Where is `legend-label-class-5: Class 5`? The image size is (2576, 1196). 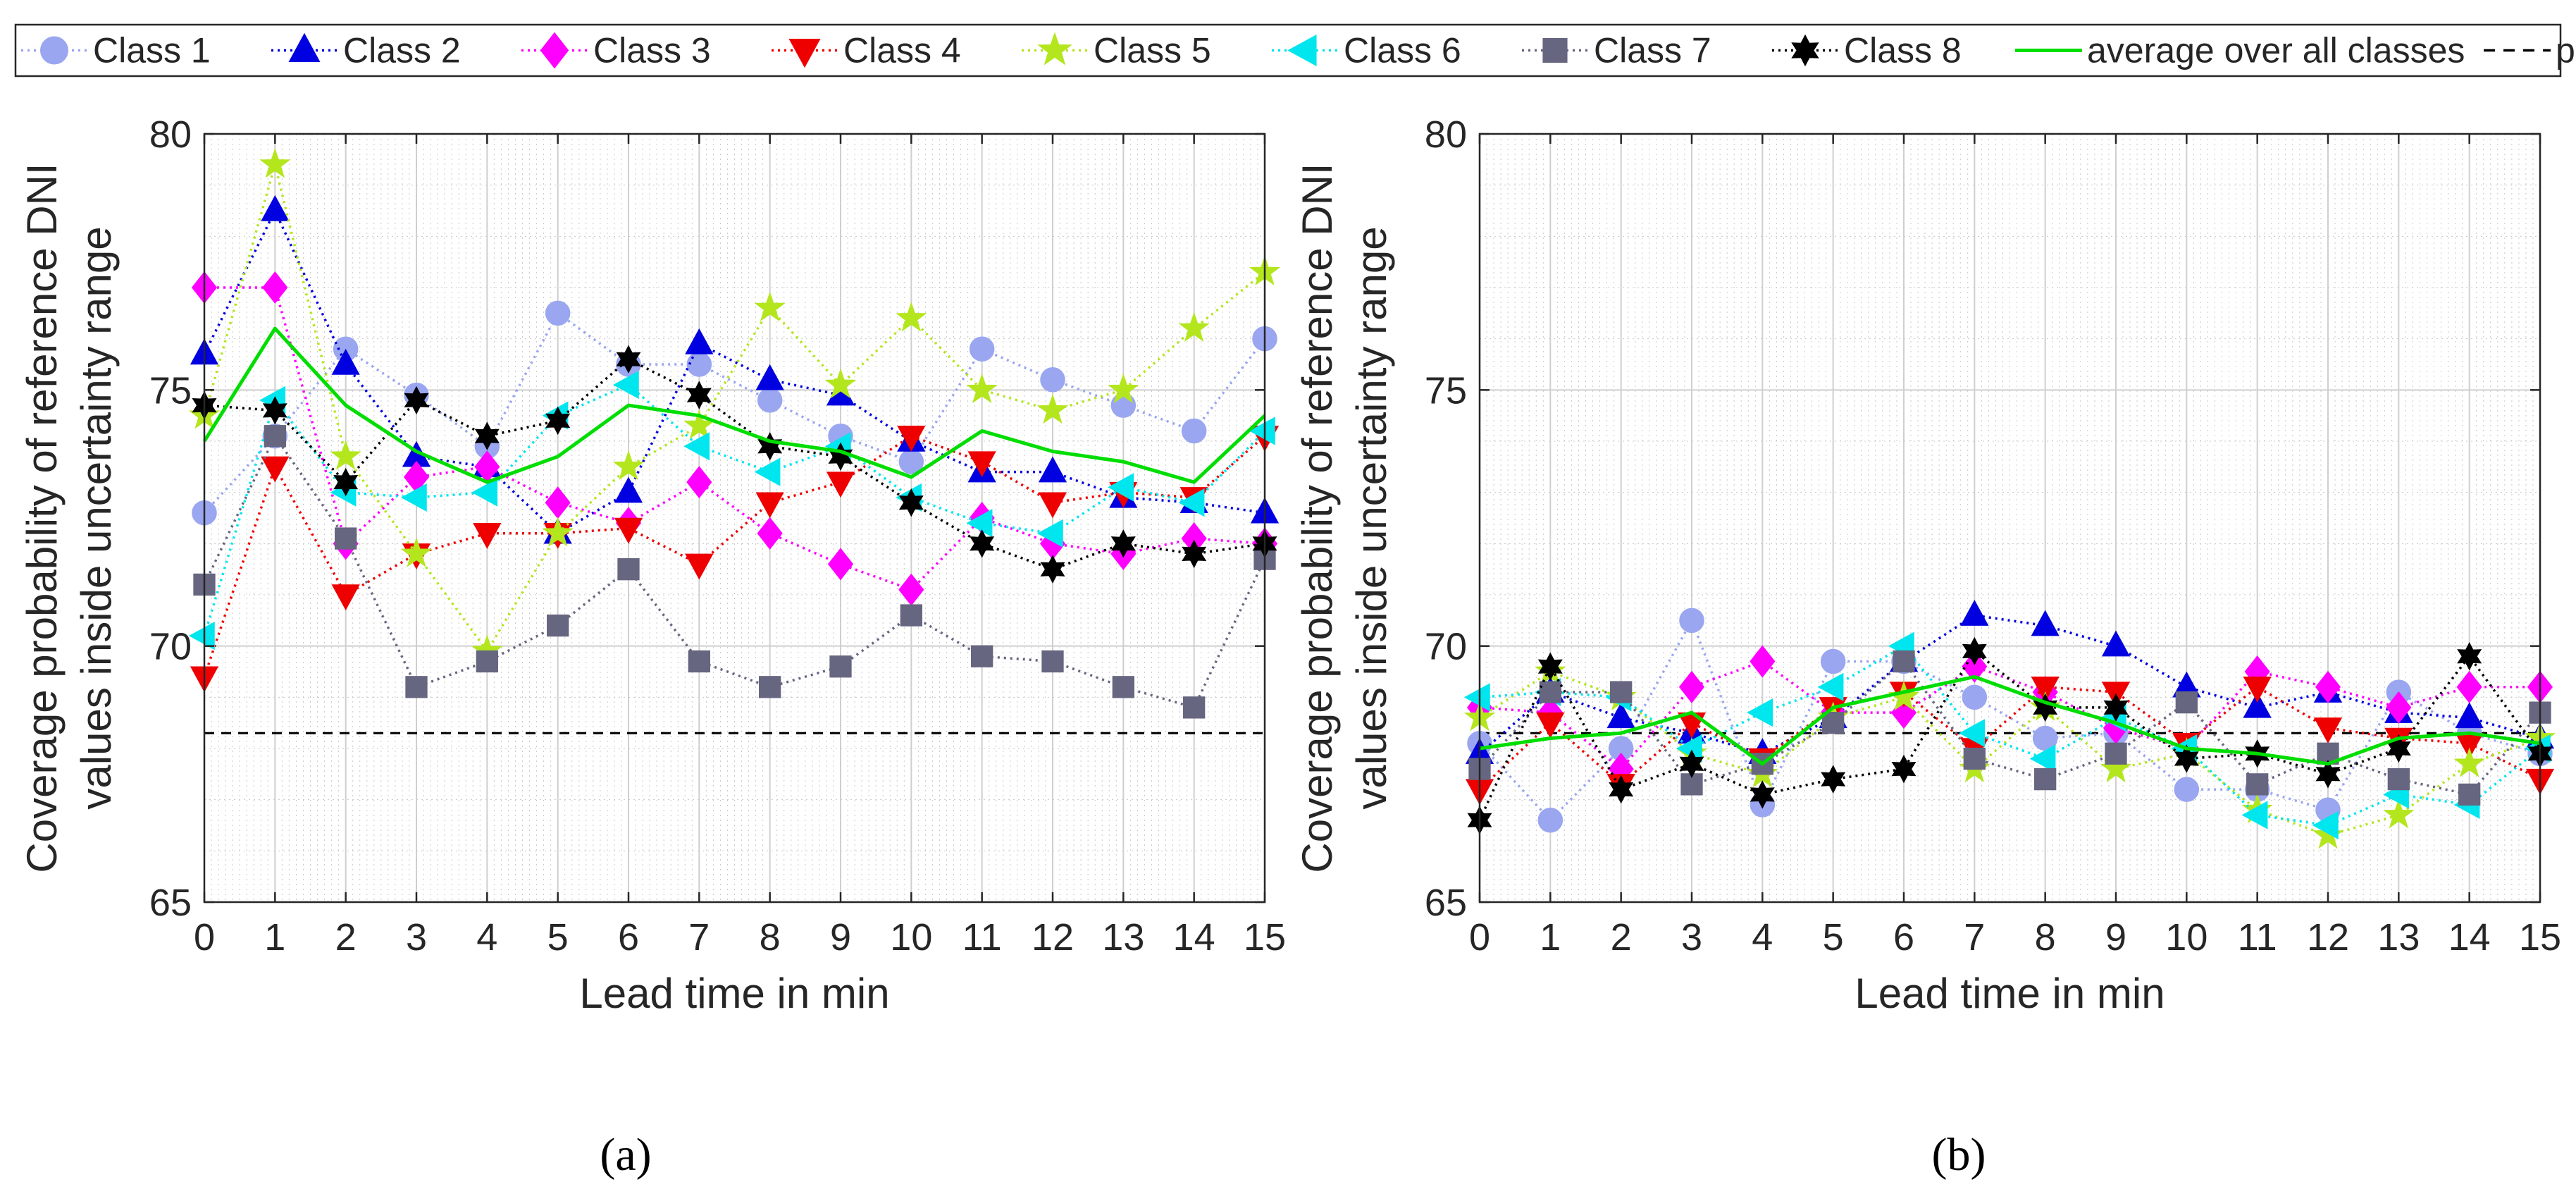
legend-label-class-5: Class 5 is located at coordinates (1152, 50).